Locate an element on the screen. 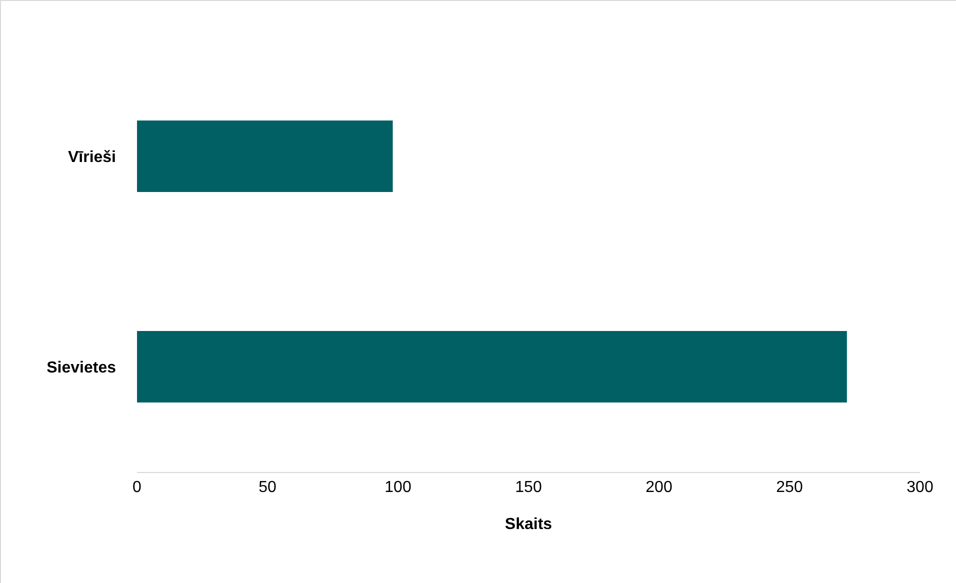 This screenshot has height=583, width=956. y-tick-label: Vīrieši is located at coordinates (92, 157).